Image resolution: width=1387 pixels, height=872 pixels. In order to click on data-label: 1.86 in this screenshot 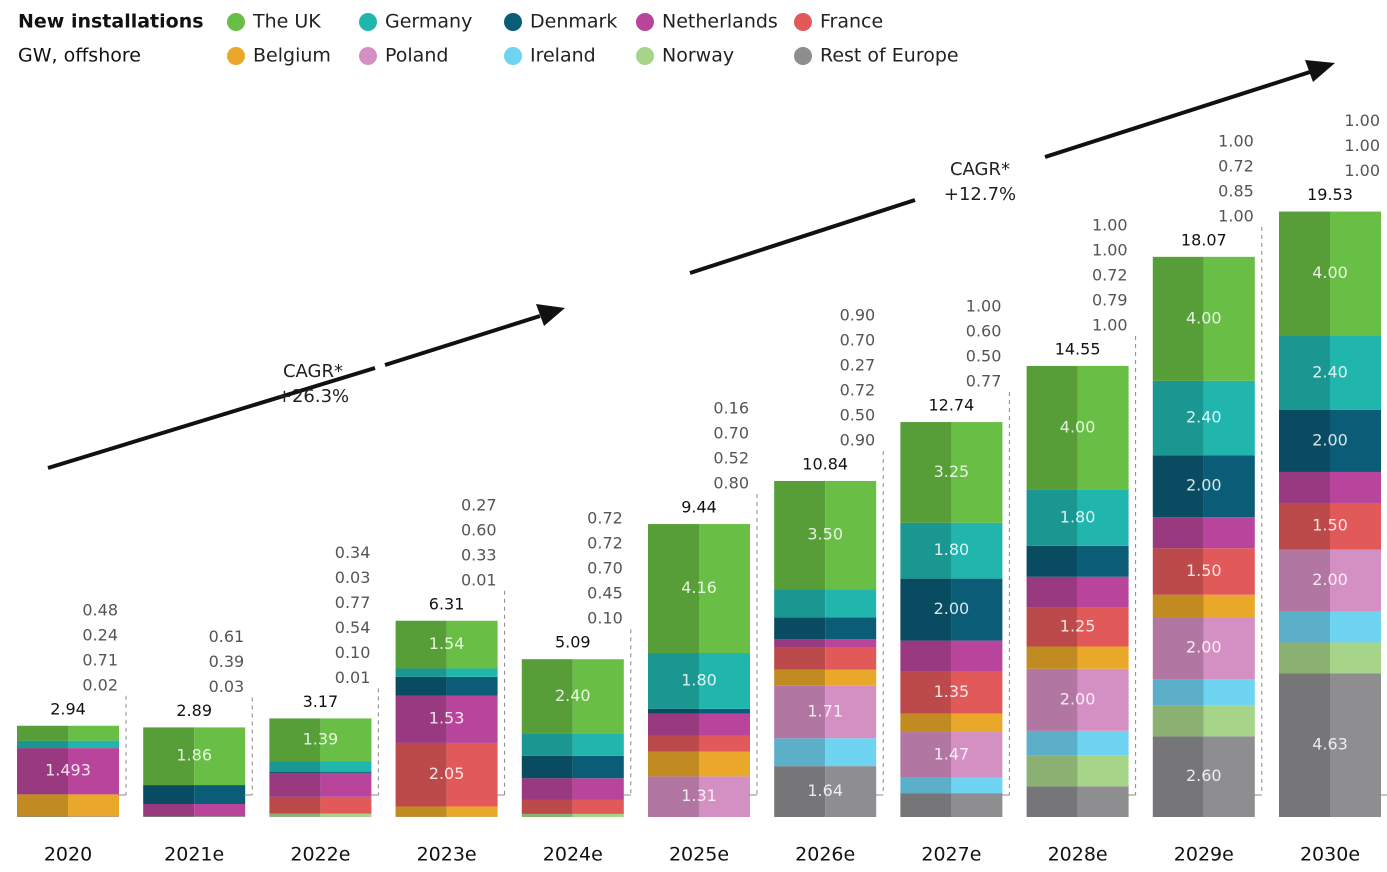, I will do `click(194, 755)`.